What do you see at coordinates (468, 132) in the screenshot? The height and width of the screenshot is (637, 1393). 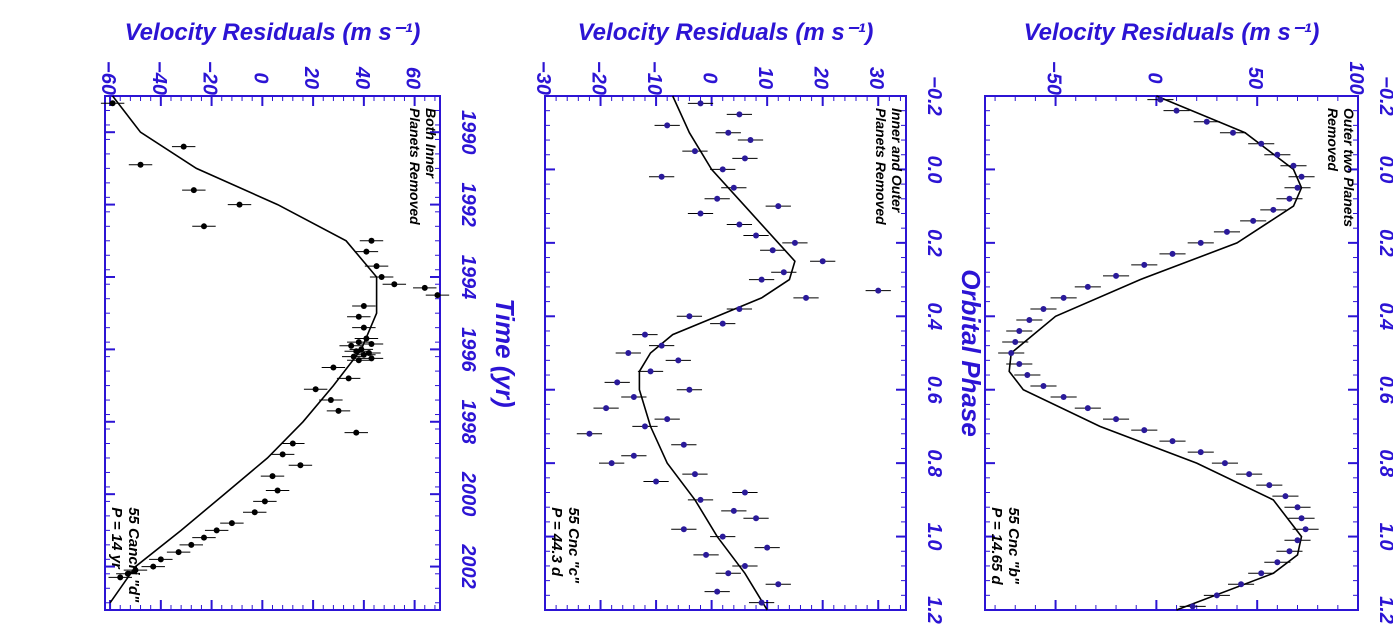 I see `xtick-label: 1990` at bounding box center [468, 132].